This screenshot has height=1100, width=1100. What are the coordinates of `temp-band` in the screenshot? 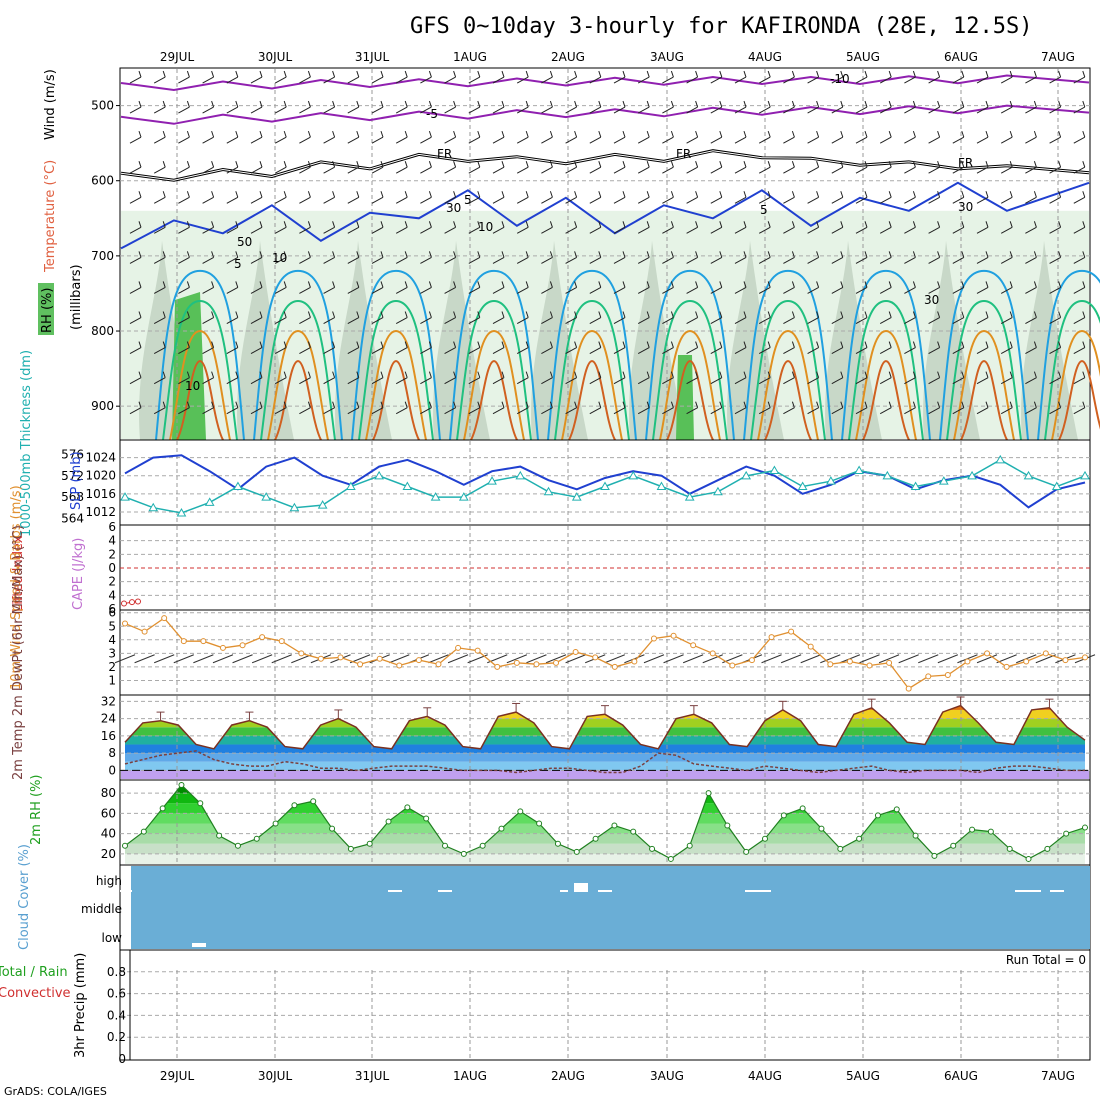 It's located at (605, 766).